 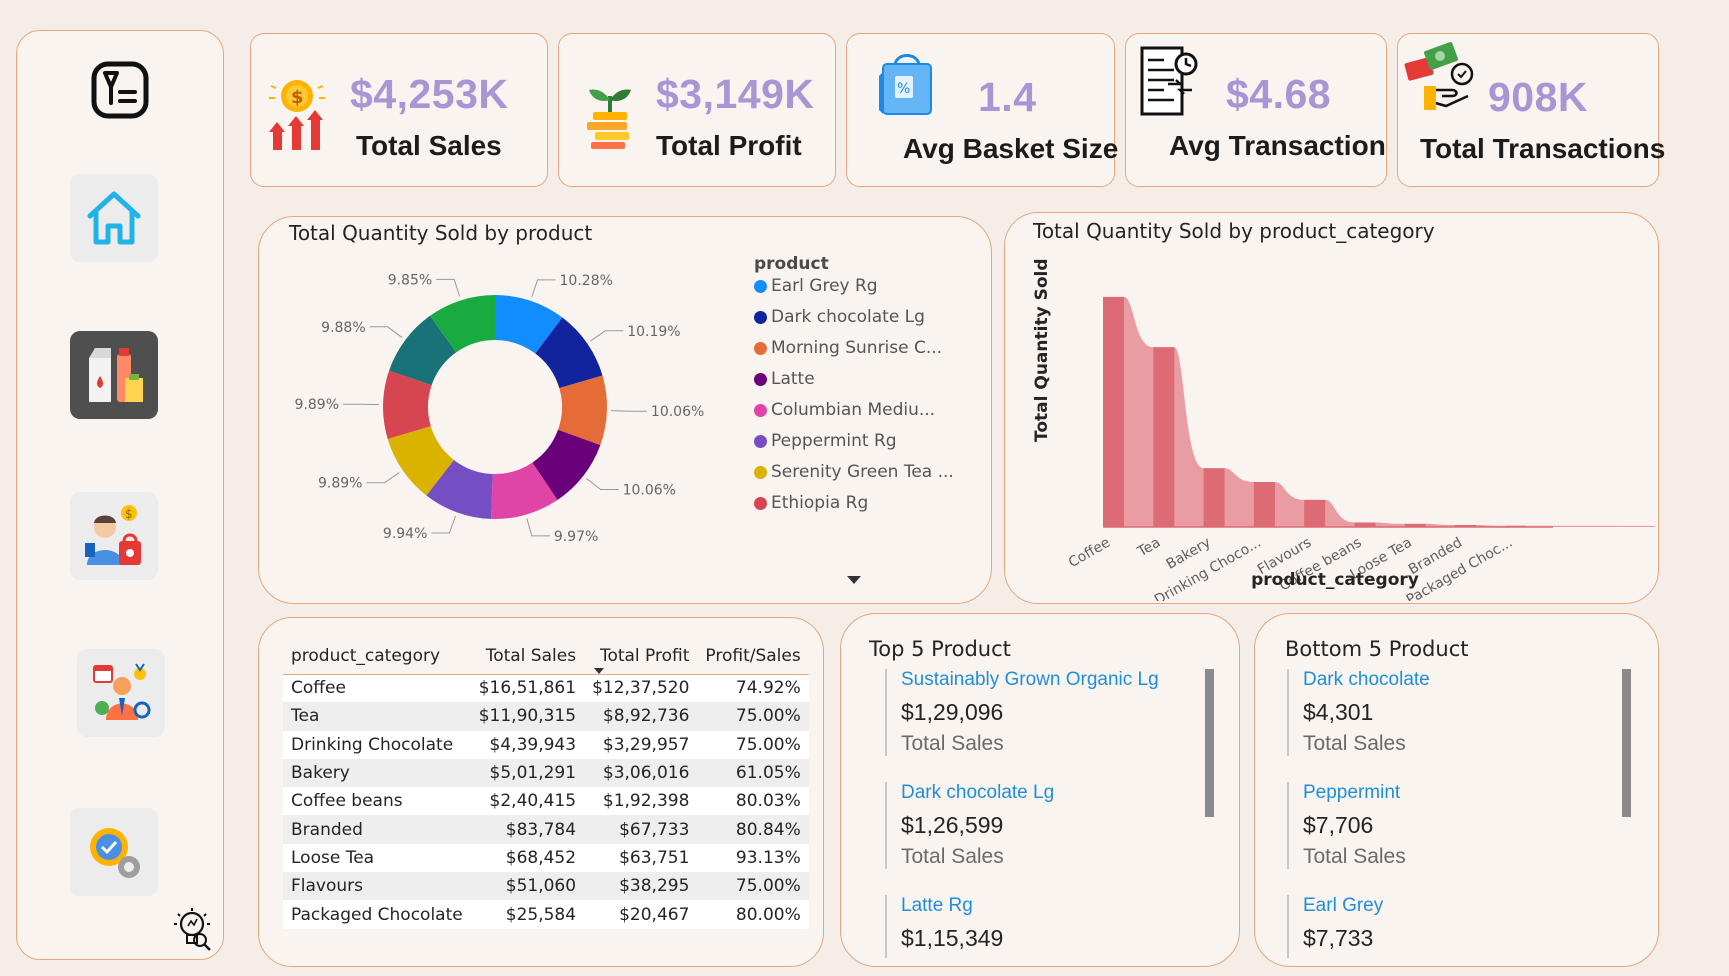 What do you see at coordinates (646, 744) in the screenshot?
I see `table-cell: $3,29,957` at bounding box center [646, 744].